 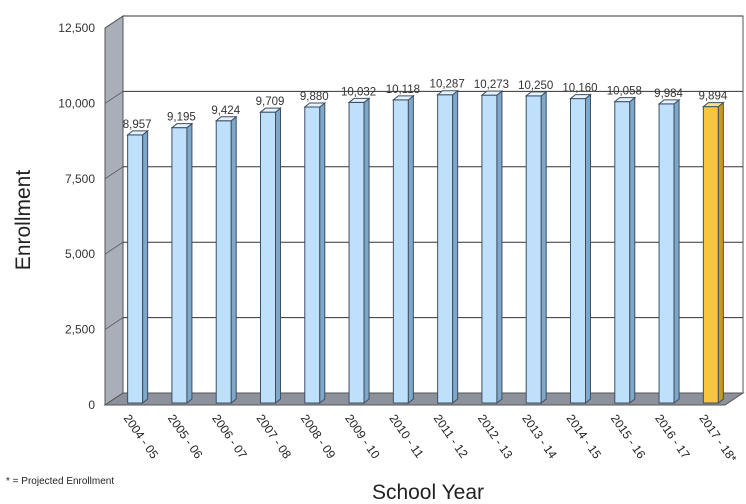 What do you see at coordinates (76, 216) in the screenshot?
I see `y-axis-ticks: 0 2,500 5,000 7,500 10,000 12,500` at bounding box center [76, 216].